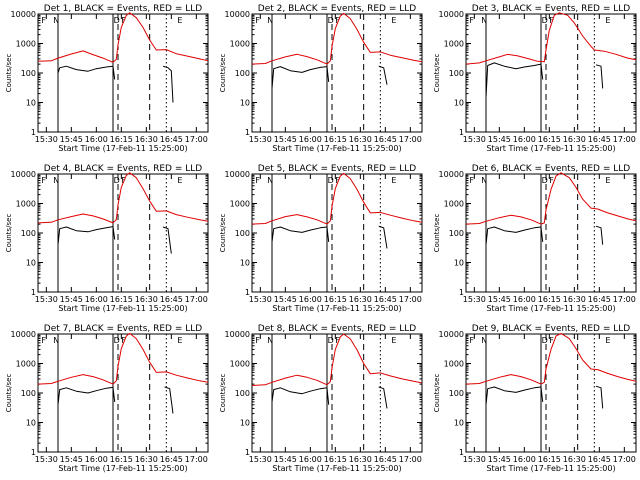  What do you see at coordinates (33, 132) in the screenshot?
I see `y-tick-label: 1` at bounding box center [33, 132].